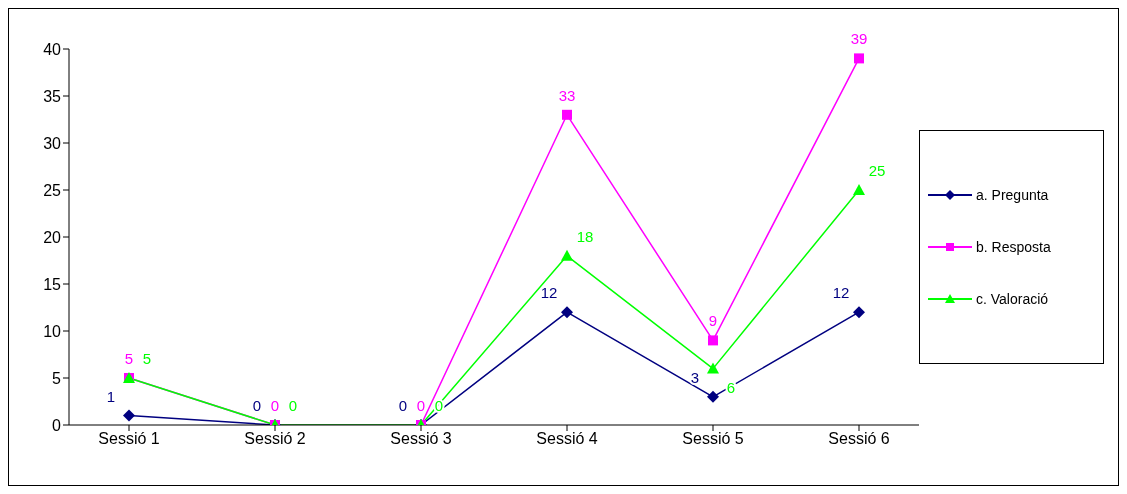 This screenshot has height=494, width=1127. Describe the element at coordinates (567, 439) in the screenshot. I see `x-tick-label: Sessió 4` at that location.